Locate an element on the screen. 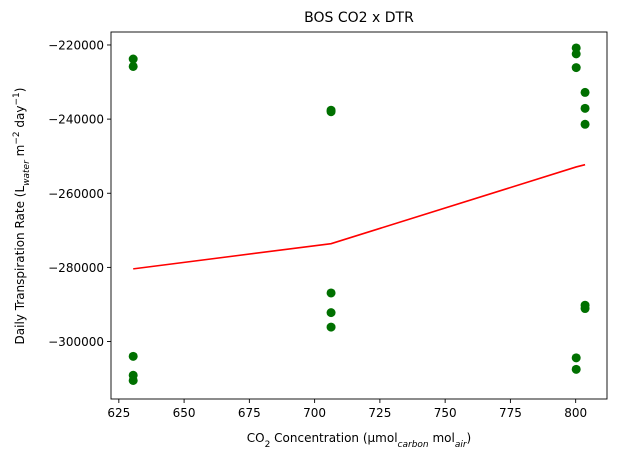 The image size is (617, 457). x-tick-label: 650 is located at coordinates (184, 413).